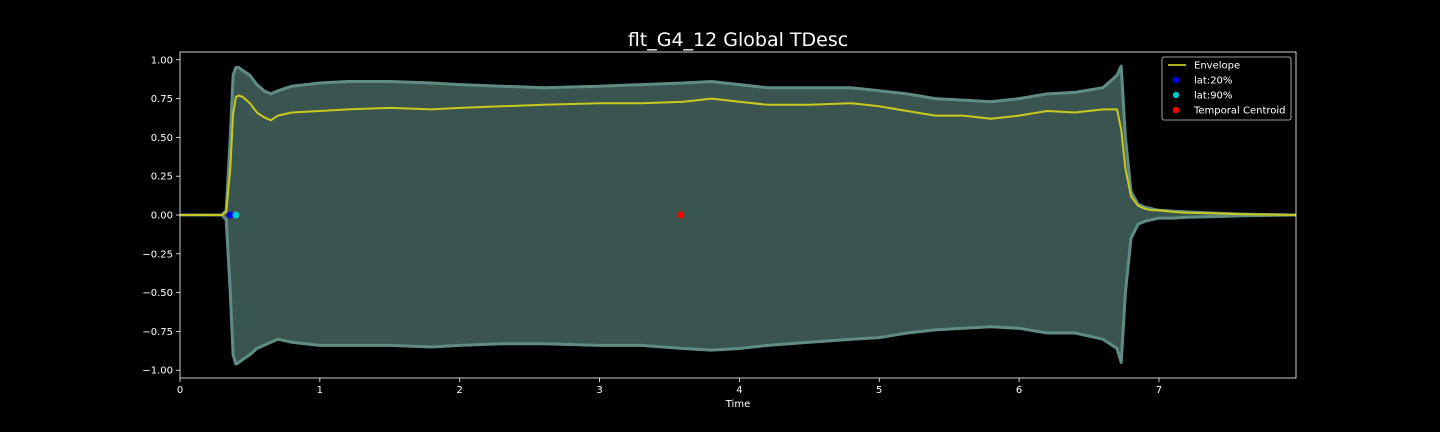 The width and height of the screenshot is (1440, 432). Describe the element at coordinates (162, 99) in the screenshot. I see `y-tick-label-1: 0.75` at that location.